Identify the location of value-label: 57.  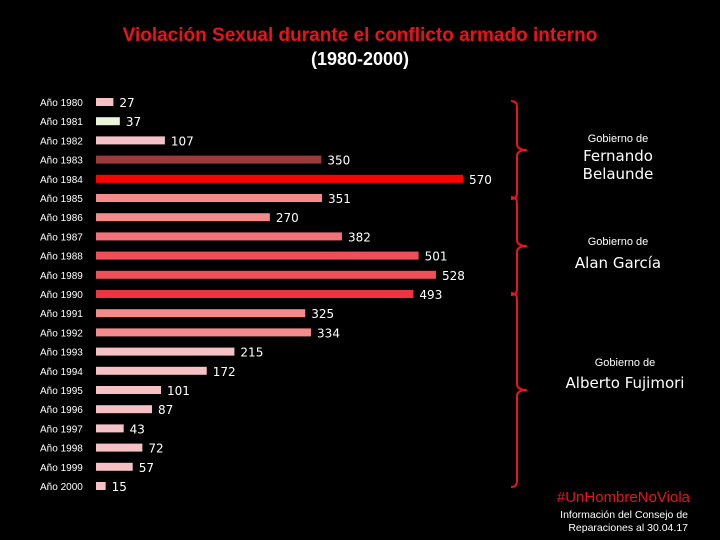
(146, 468).